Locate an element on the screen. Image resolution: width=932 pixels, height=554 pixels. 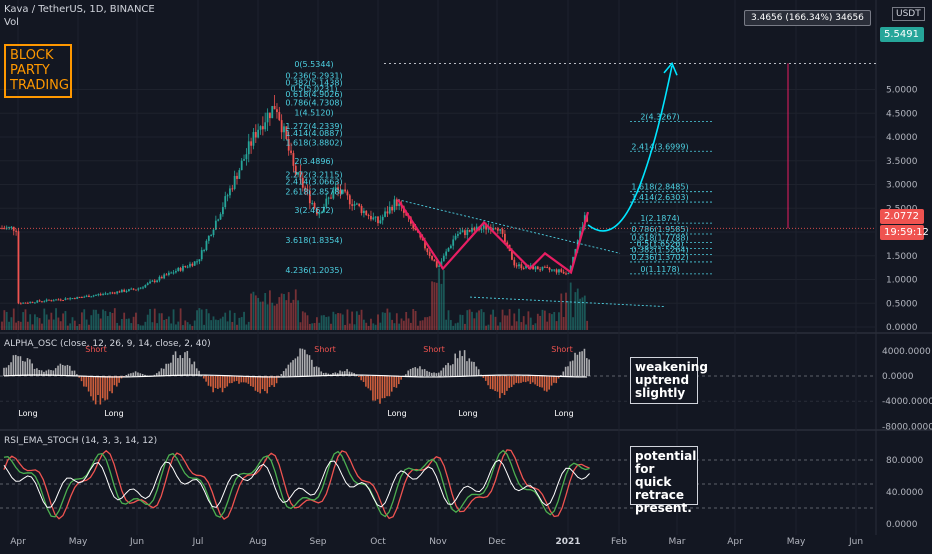
brand-line-3: TRADING is located at coordinates (39, 85).